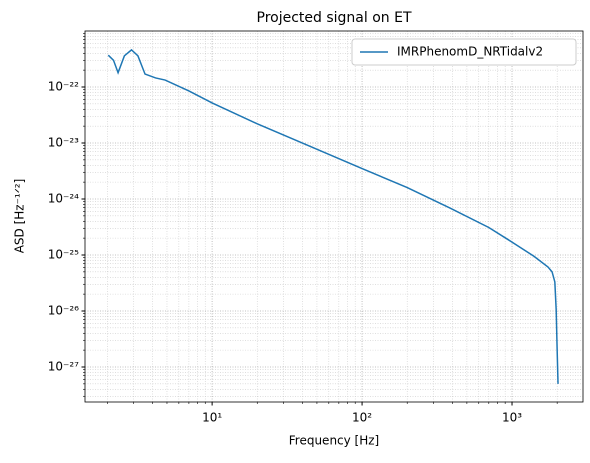 The image size is (590, 463). Describe the element at coordinates (20, 216) in the screenshot. I see `y-axis-label: ASD [Hz⁻¹ᐟ²]` at that location.